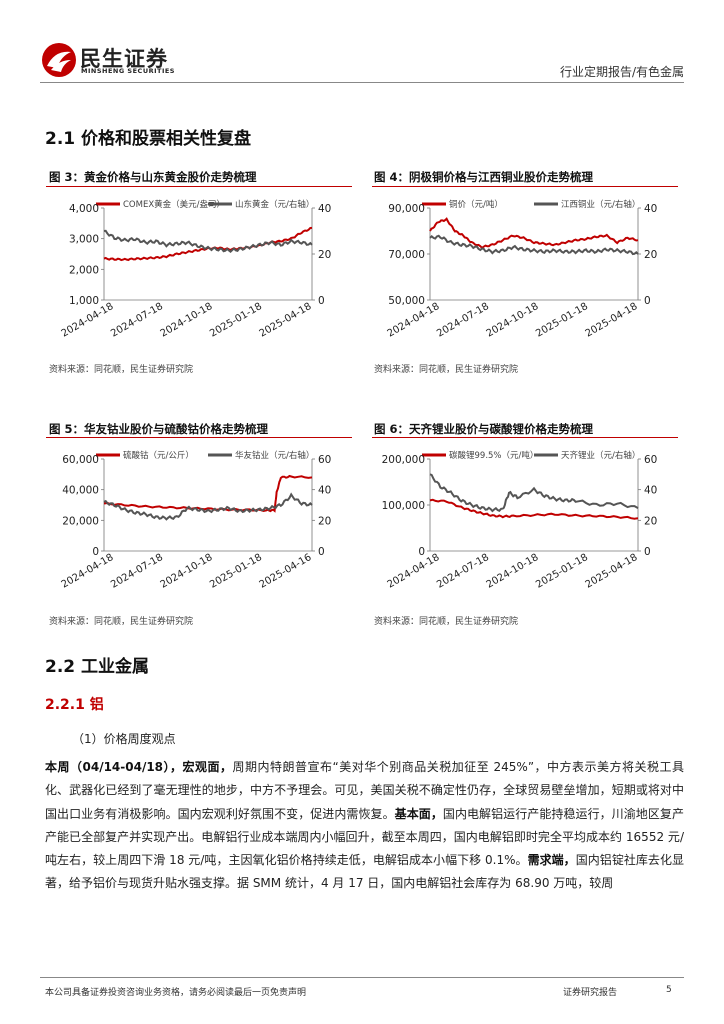 The height and width of the screenshot is (1024, 724). What do you see at coordinates (84, 209) in the screenshot?
I see `left-tick-label: 4,000` at bounding box center [84, 209].